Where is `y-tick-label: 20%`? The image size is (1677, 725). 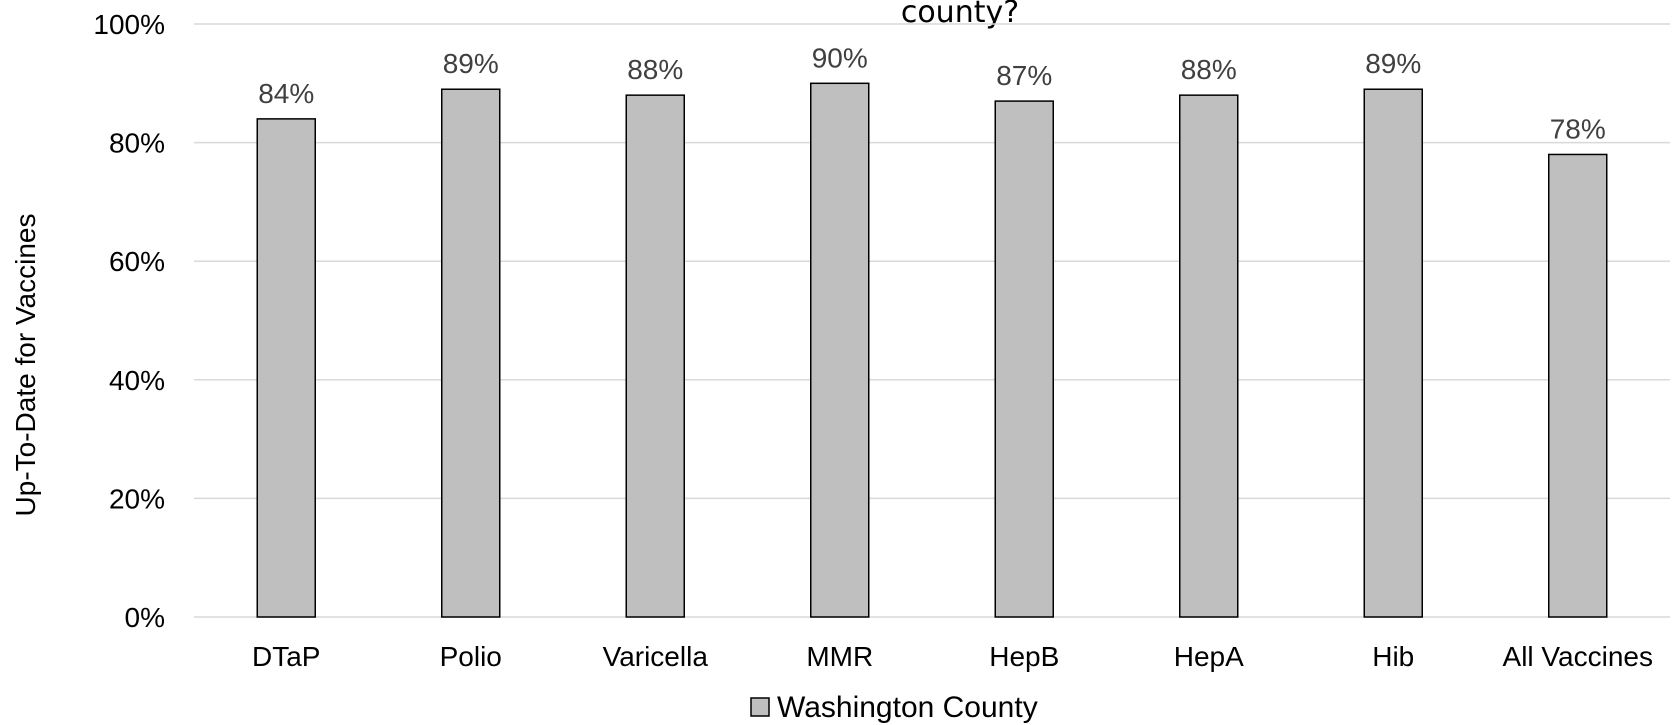
y-tick-label: 20% is located at coordinates (137, 498).